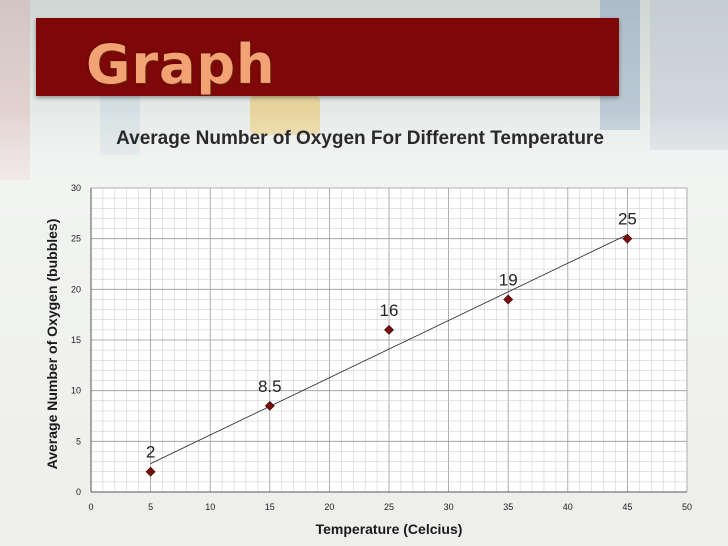 This screenshot has width=728, height=546. What do you see at coordinates (568, 507) in the screenshot?
I see `x-tick-label: 40` at bounding box center [568, 507].